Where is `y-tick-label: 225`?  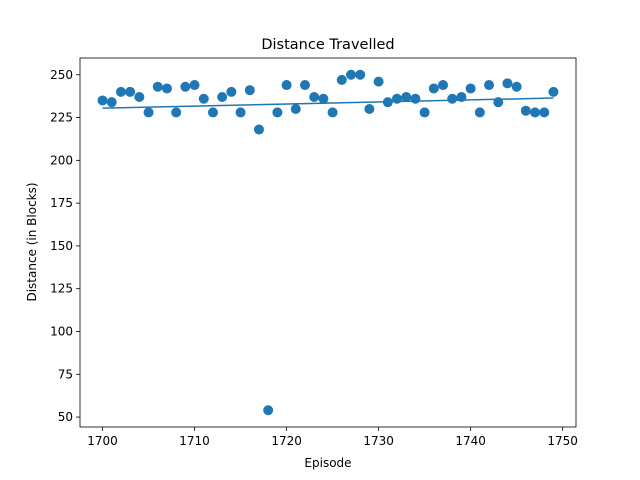 y-tick-label: 225 is located at coordinates (61, 118).